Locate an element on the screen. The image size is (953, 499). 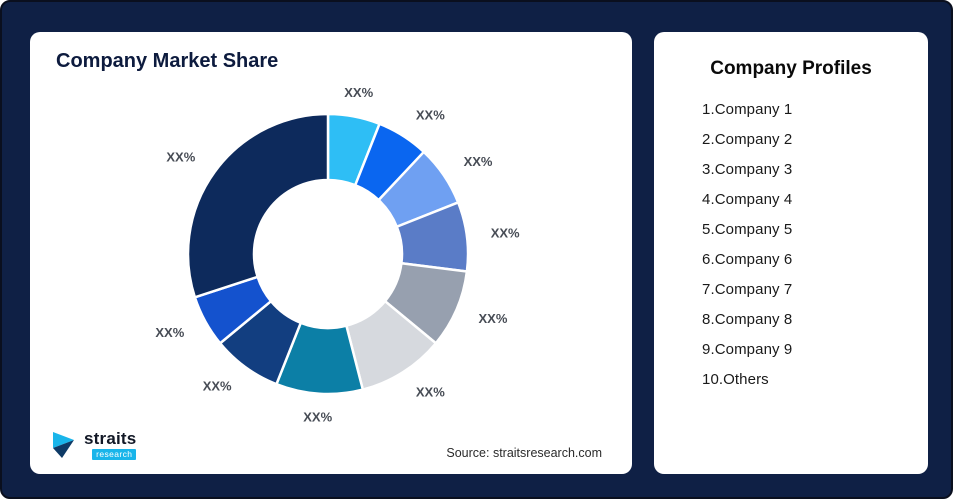
chart-title: Company Market Share is located at coordinates (167, 61).